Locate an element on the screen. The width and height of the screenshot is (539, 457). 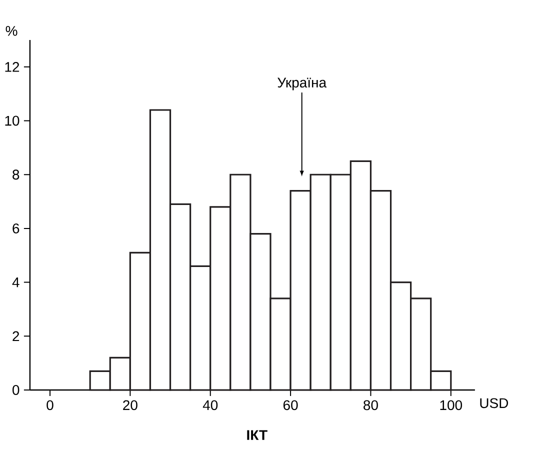
x-tick-label: 40 is located at coordinates (210, 405).